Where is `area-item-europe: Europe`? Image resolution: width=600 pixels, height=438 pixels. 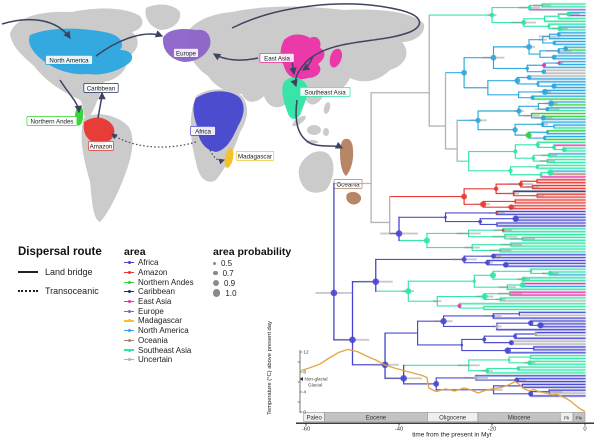
area-item-europe: Europe is located at coordinates (159, 311).